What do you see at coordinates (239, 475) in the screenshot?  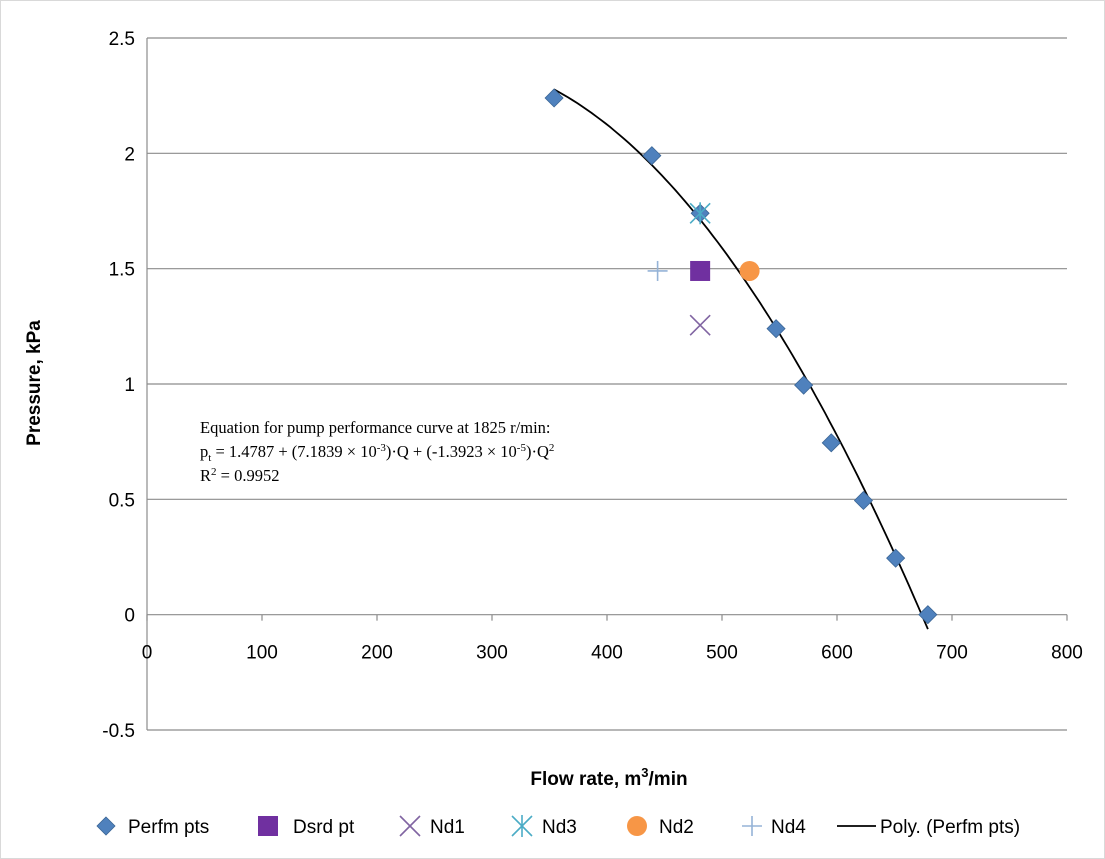 I see `equation-line-3: R2 = 0.9952` at bounding box center [239, 475].